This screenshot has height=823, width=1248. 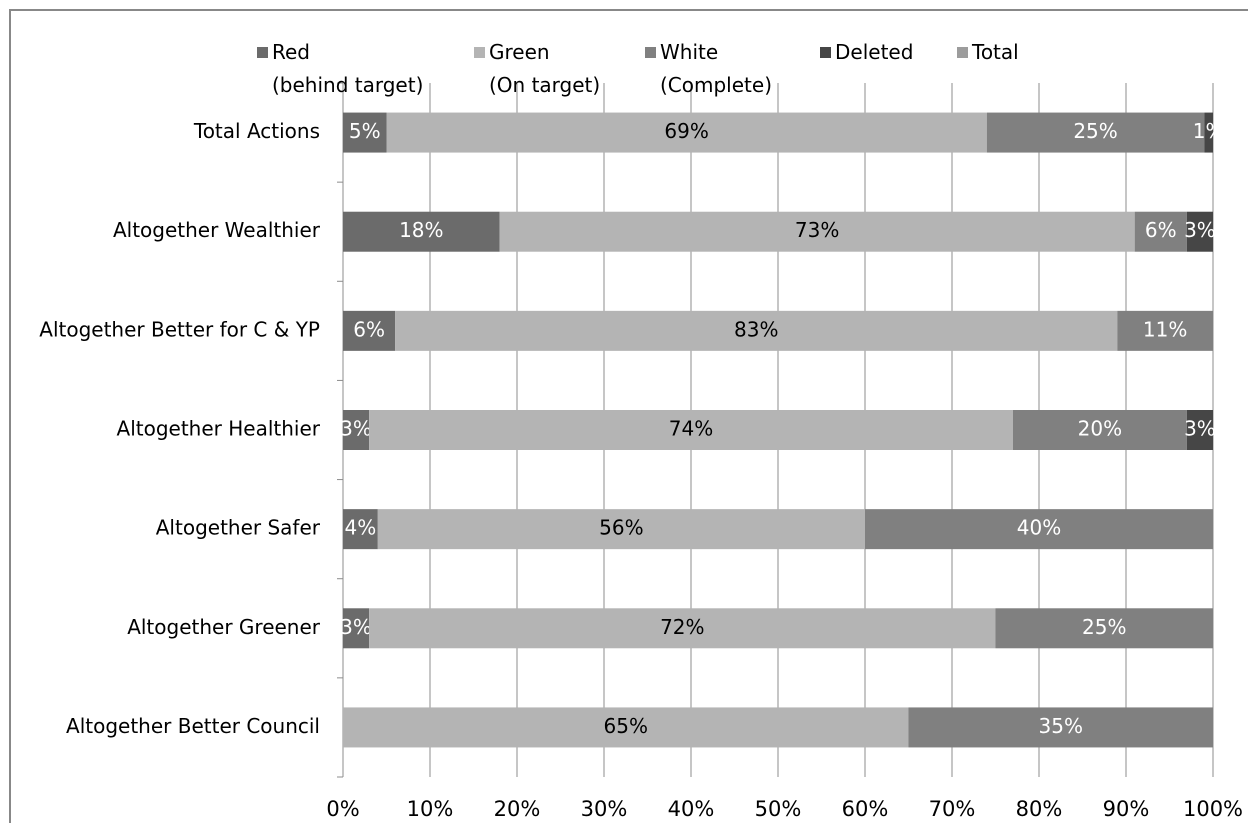 What do you see at coordinates (1039, 809) in the screenshot?
I see `x-tick-label: 80%` at bounding box center [1039, 809].